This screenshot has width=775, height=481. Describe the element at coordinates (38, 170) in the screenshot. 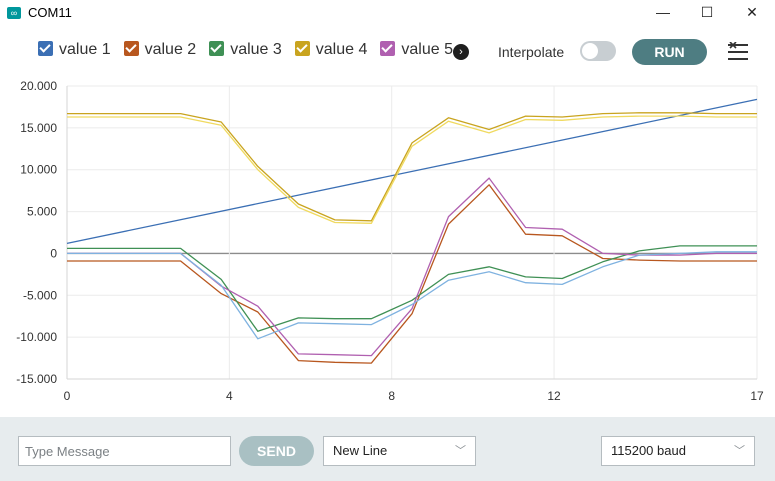

I see `y-tick-label: 10.000` at that location.